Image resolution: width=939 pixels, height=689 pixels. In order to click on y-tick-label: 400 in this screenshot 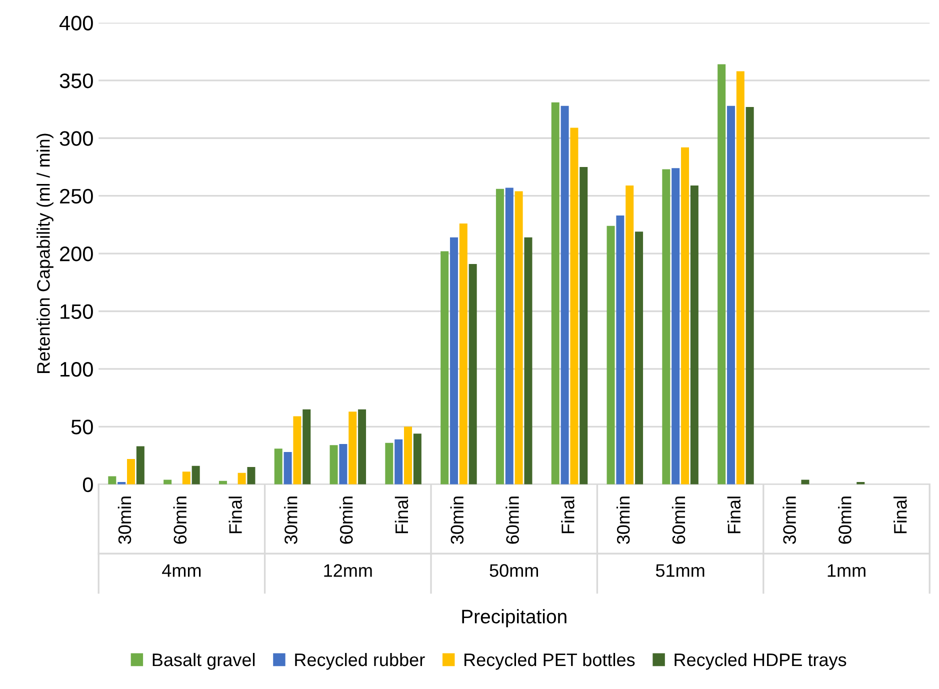, I will do `click(76, 23)`.